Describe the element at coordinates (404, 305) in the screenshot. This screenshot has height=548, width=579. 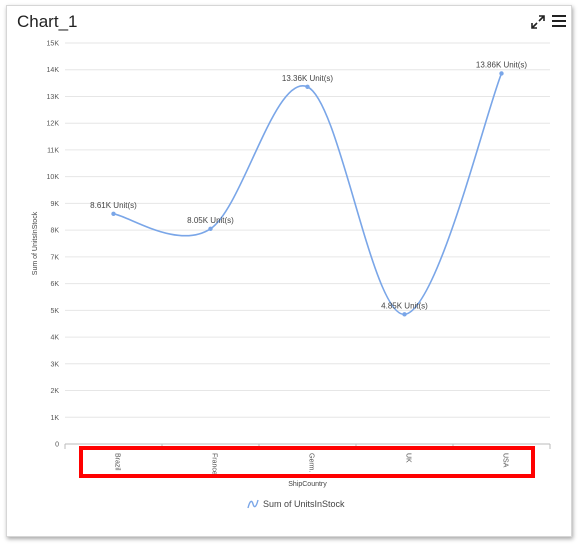
I see `data-label: 4.85K Unit(s)` at that location.